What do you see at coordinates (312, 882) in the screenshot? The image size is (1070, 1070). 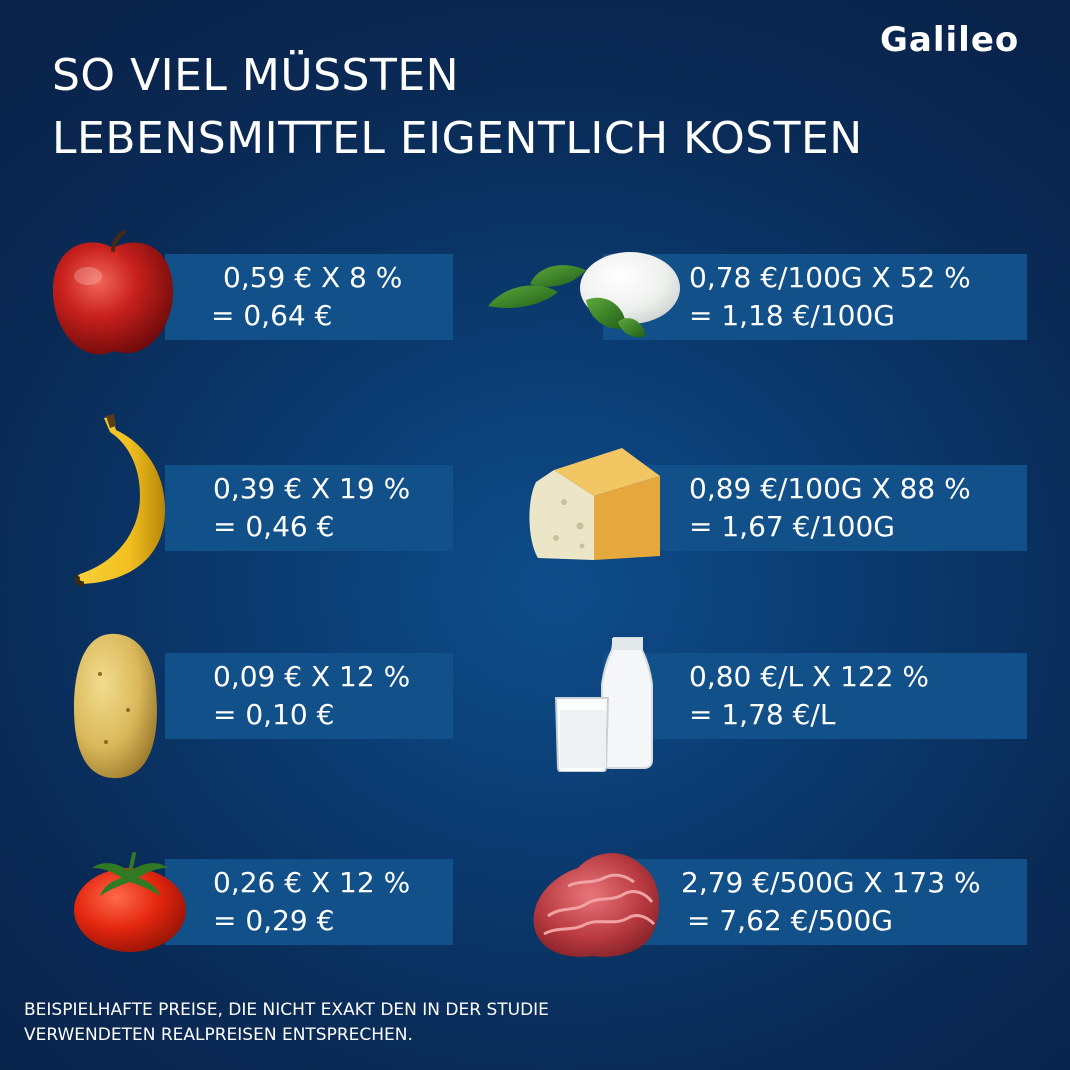 I see `price-calculation: 0,26 € X 12 %` at bounding box center [312, 882].